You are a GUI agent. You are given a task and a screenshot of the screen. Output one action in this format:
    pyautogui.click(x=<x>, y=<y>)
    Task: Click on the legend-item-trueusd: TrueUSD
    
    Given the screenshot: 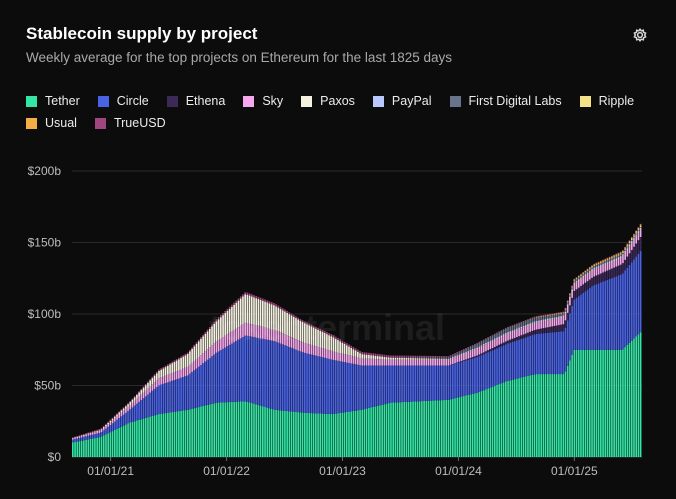 What is the action you would take?
    pyautogui.click(x=130, y=123)
    